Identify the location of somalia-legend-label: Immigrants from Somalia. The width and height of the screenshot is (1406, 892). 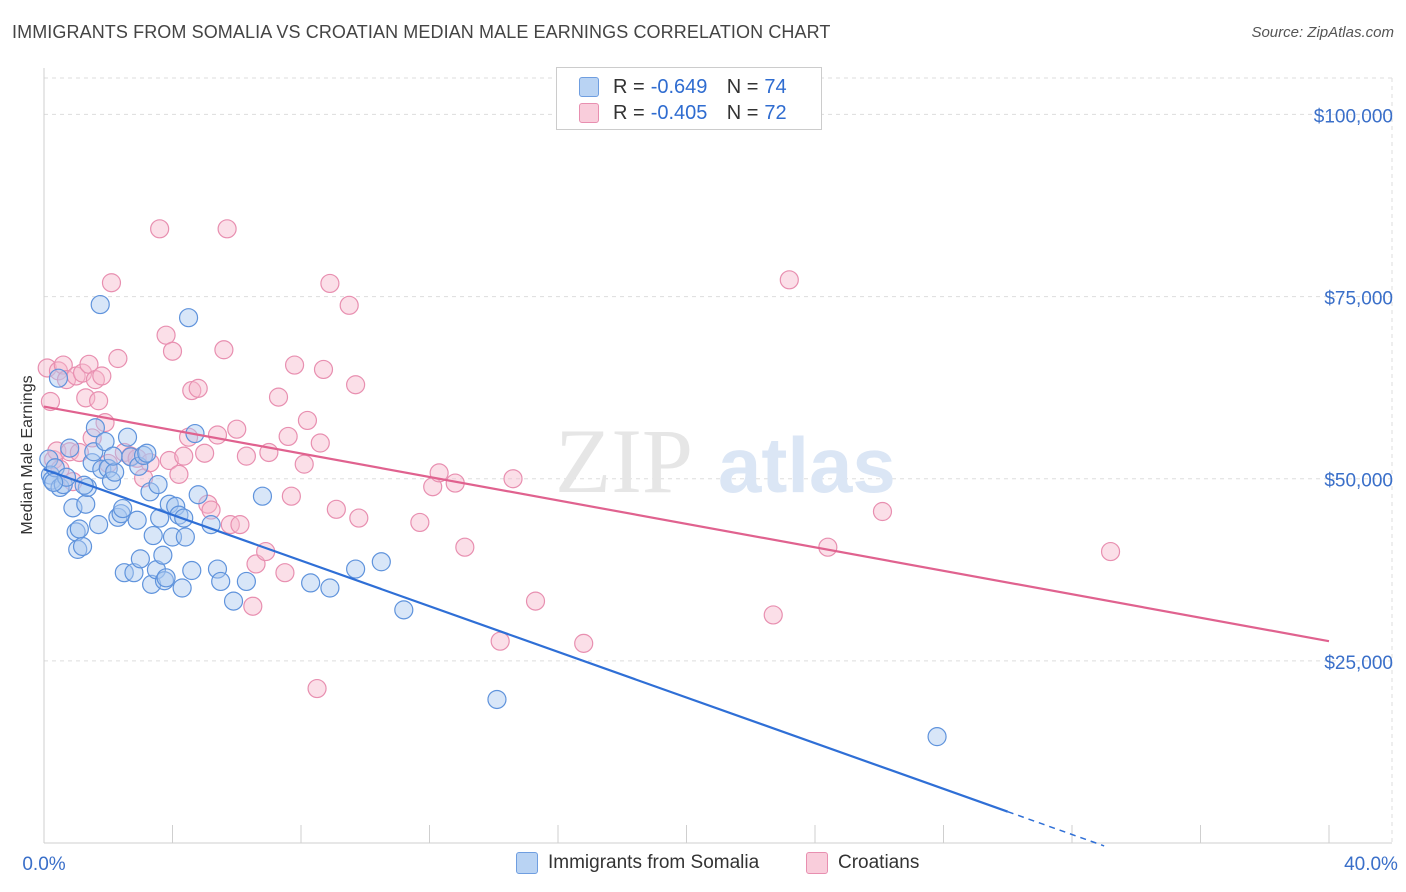
(654, 862).